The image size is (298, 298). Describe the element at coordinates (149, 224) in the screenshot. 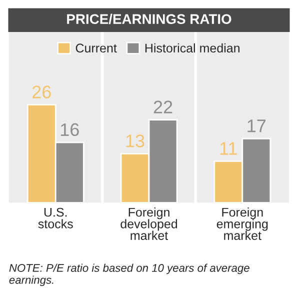

I see `x-tick-label: Foreign developed market` at that location.